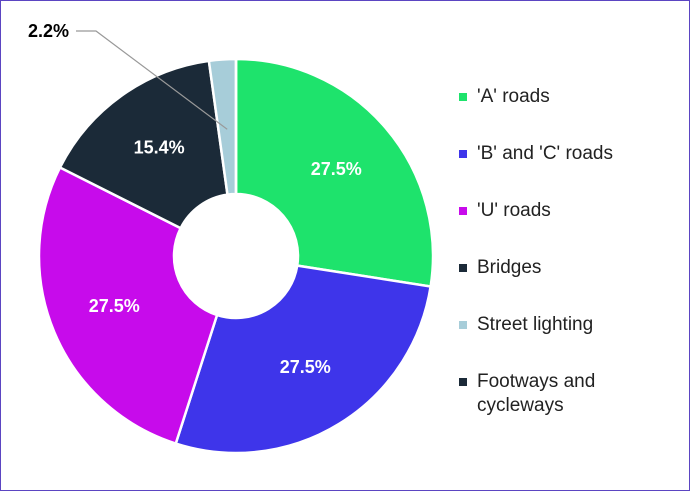  What do you see at coordinates (159, 147) in the screenshot?
I see `data-label: 15.4%` at bounding box center [159, 147].